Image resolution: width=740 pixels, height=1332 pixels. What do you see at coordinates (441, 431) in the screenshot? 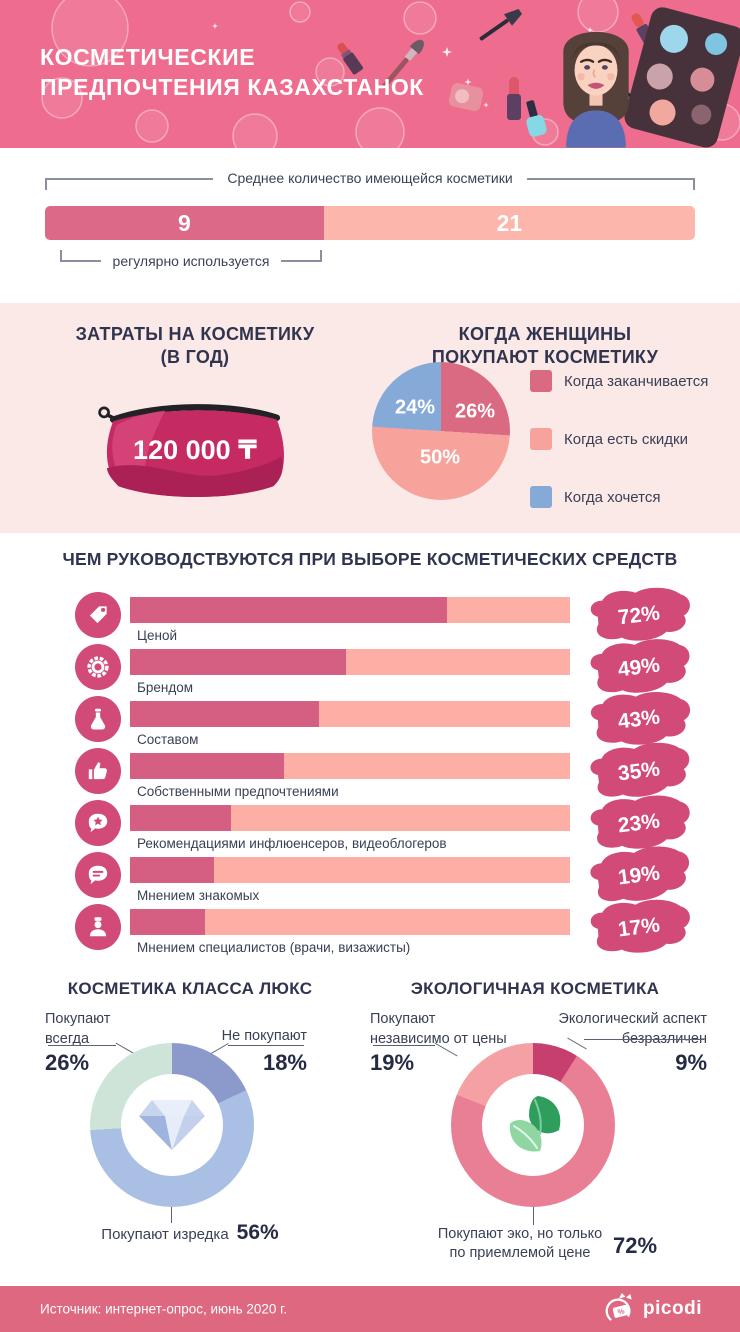
I see `when-buy-pie-chart` at bounding box center [441, 431].